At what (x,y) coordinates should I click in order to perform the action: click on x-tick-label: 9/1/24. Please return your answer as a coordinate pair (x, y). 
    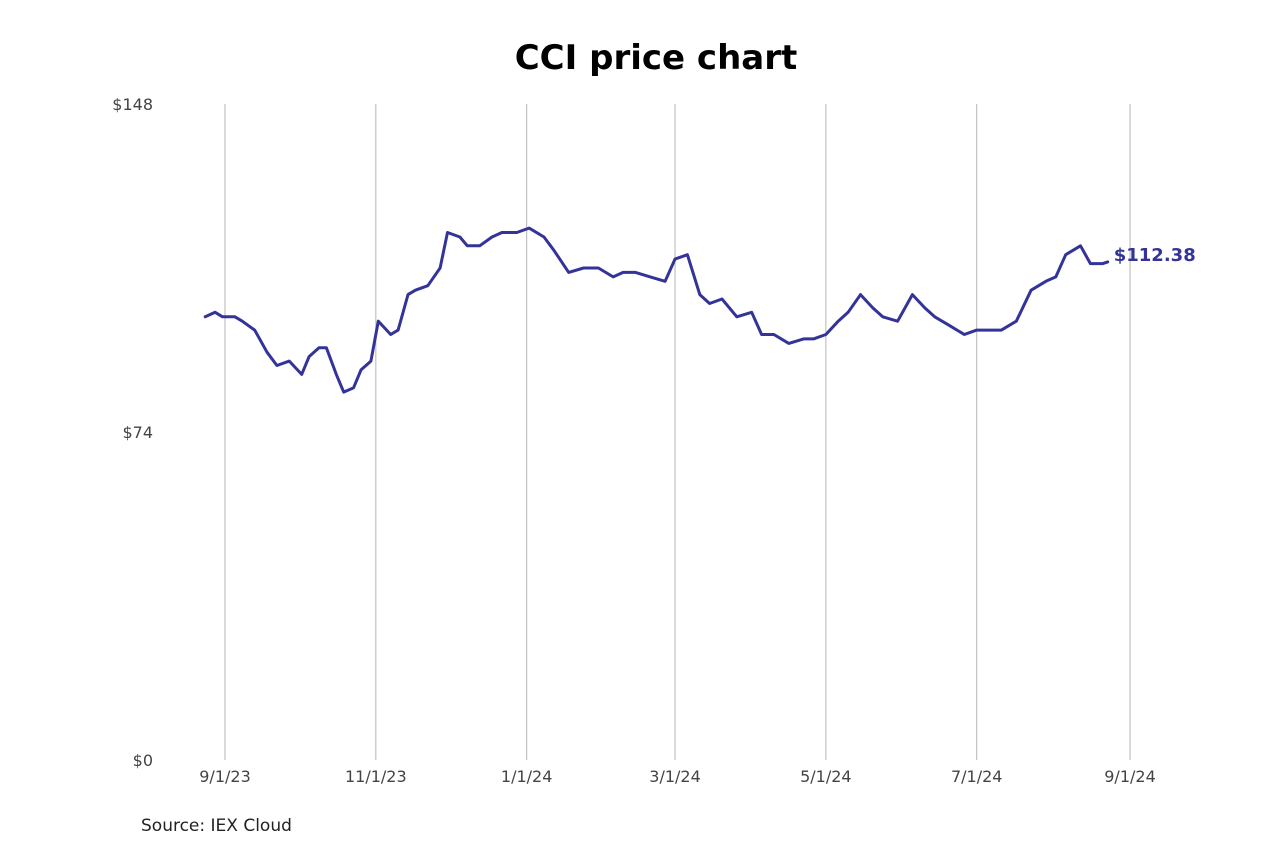
    Looking at the image, I should click on (1130, 776).